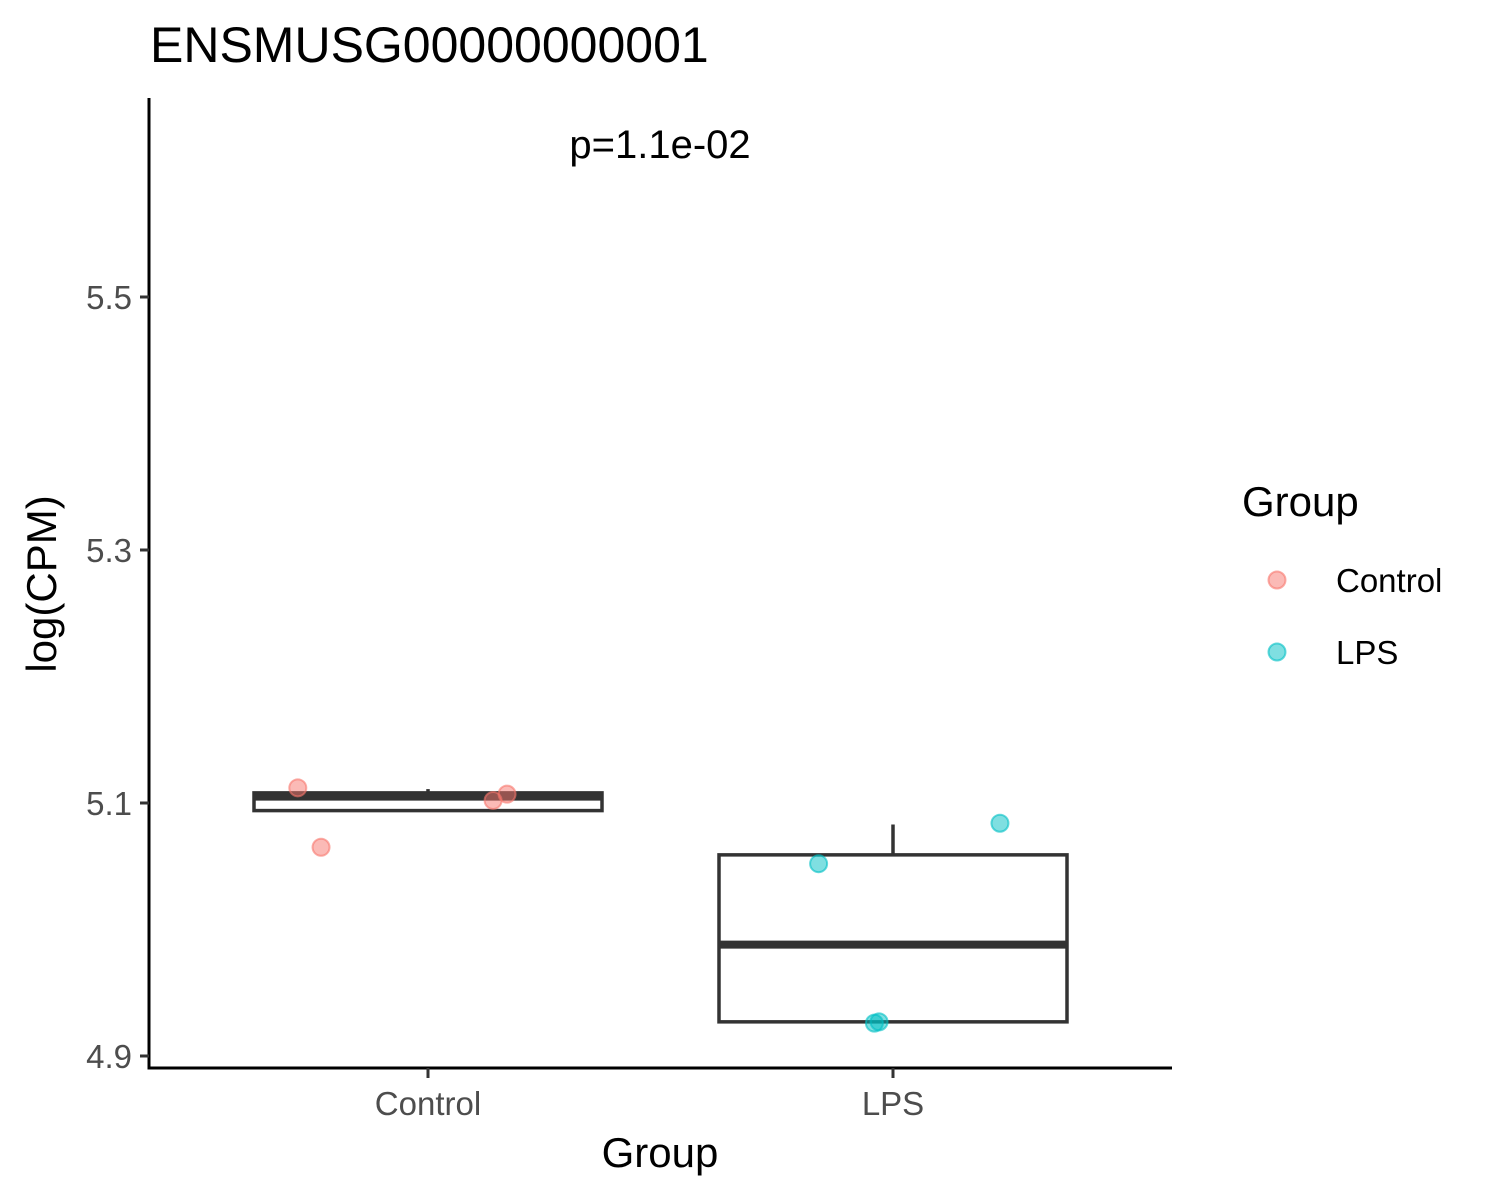 This screenshot has width=1500, height=1200. Describe the element at coordinates (428, 801) in the screenshot. I see `box-control` at that location.